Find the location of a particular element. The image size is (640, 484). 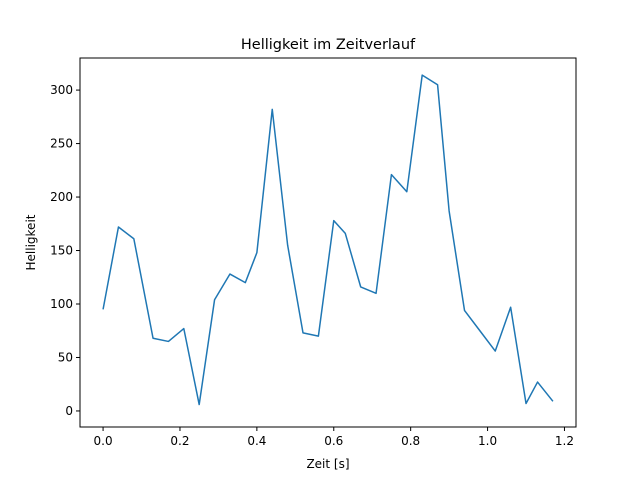

y-axis-ticks: 0 50 100 150 200 250 300 is located at coordinates (65, 250).